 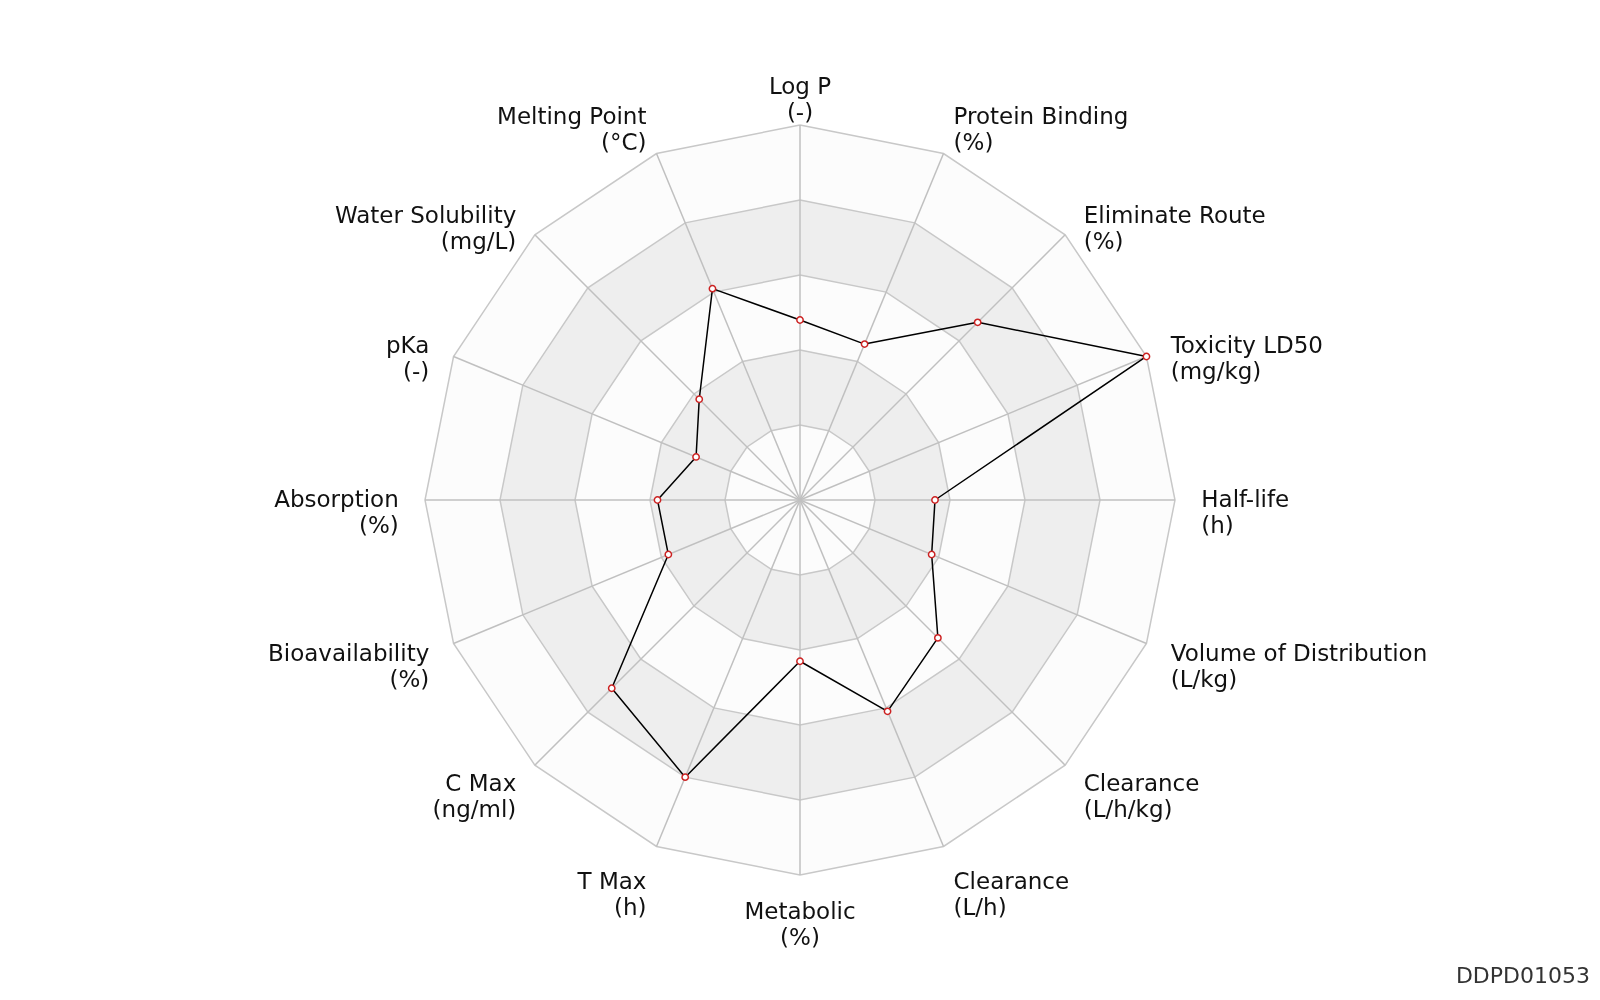 What do you see at coordinates (1041, 129) in the screenshot?
I see `spoke-label: Protein Binding (%)` at bounding box center [1041, 129].